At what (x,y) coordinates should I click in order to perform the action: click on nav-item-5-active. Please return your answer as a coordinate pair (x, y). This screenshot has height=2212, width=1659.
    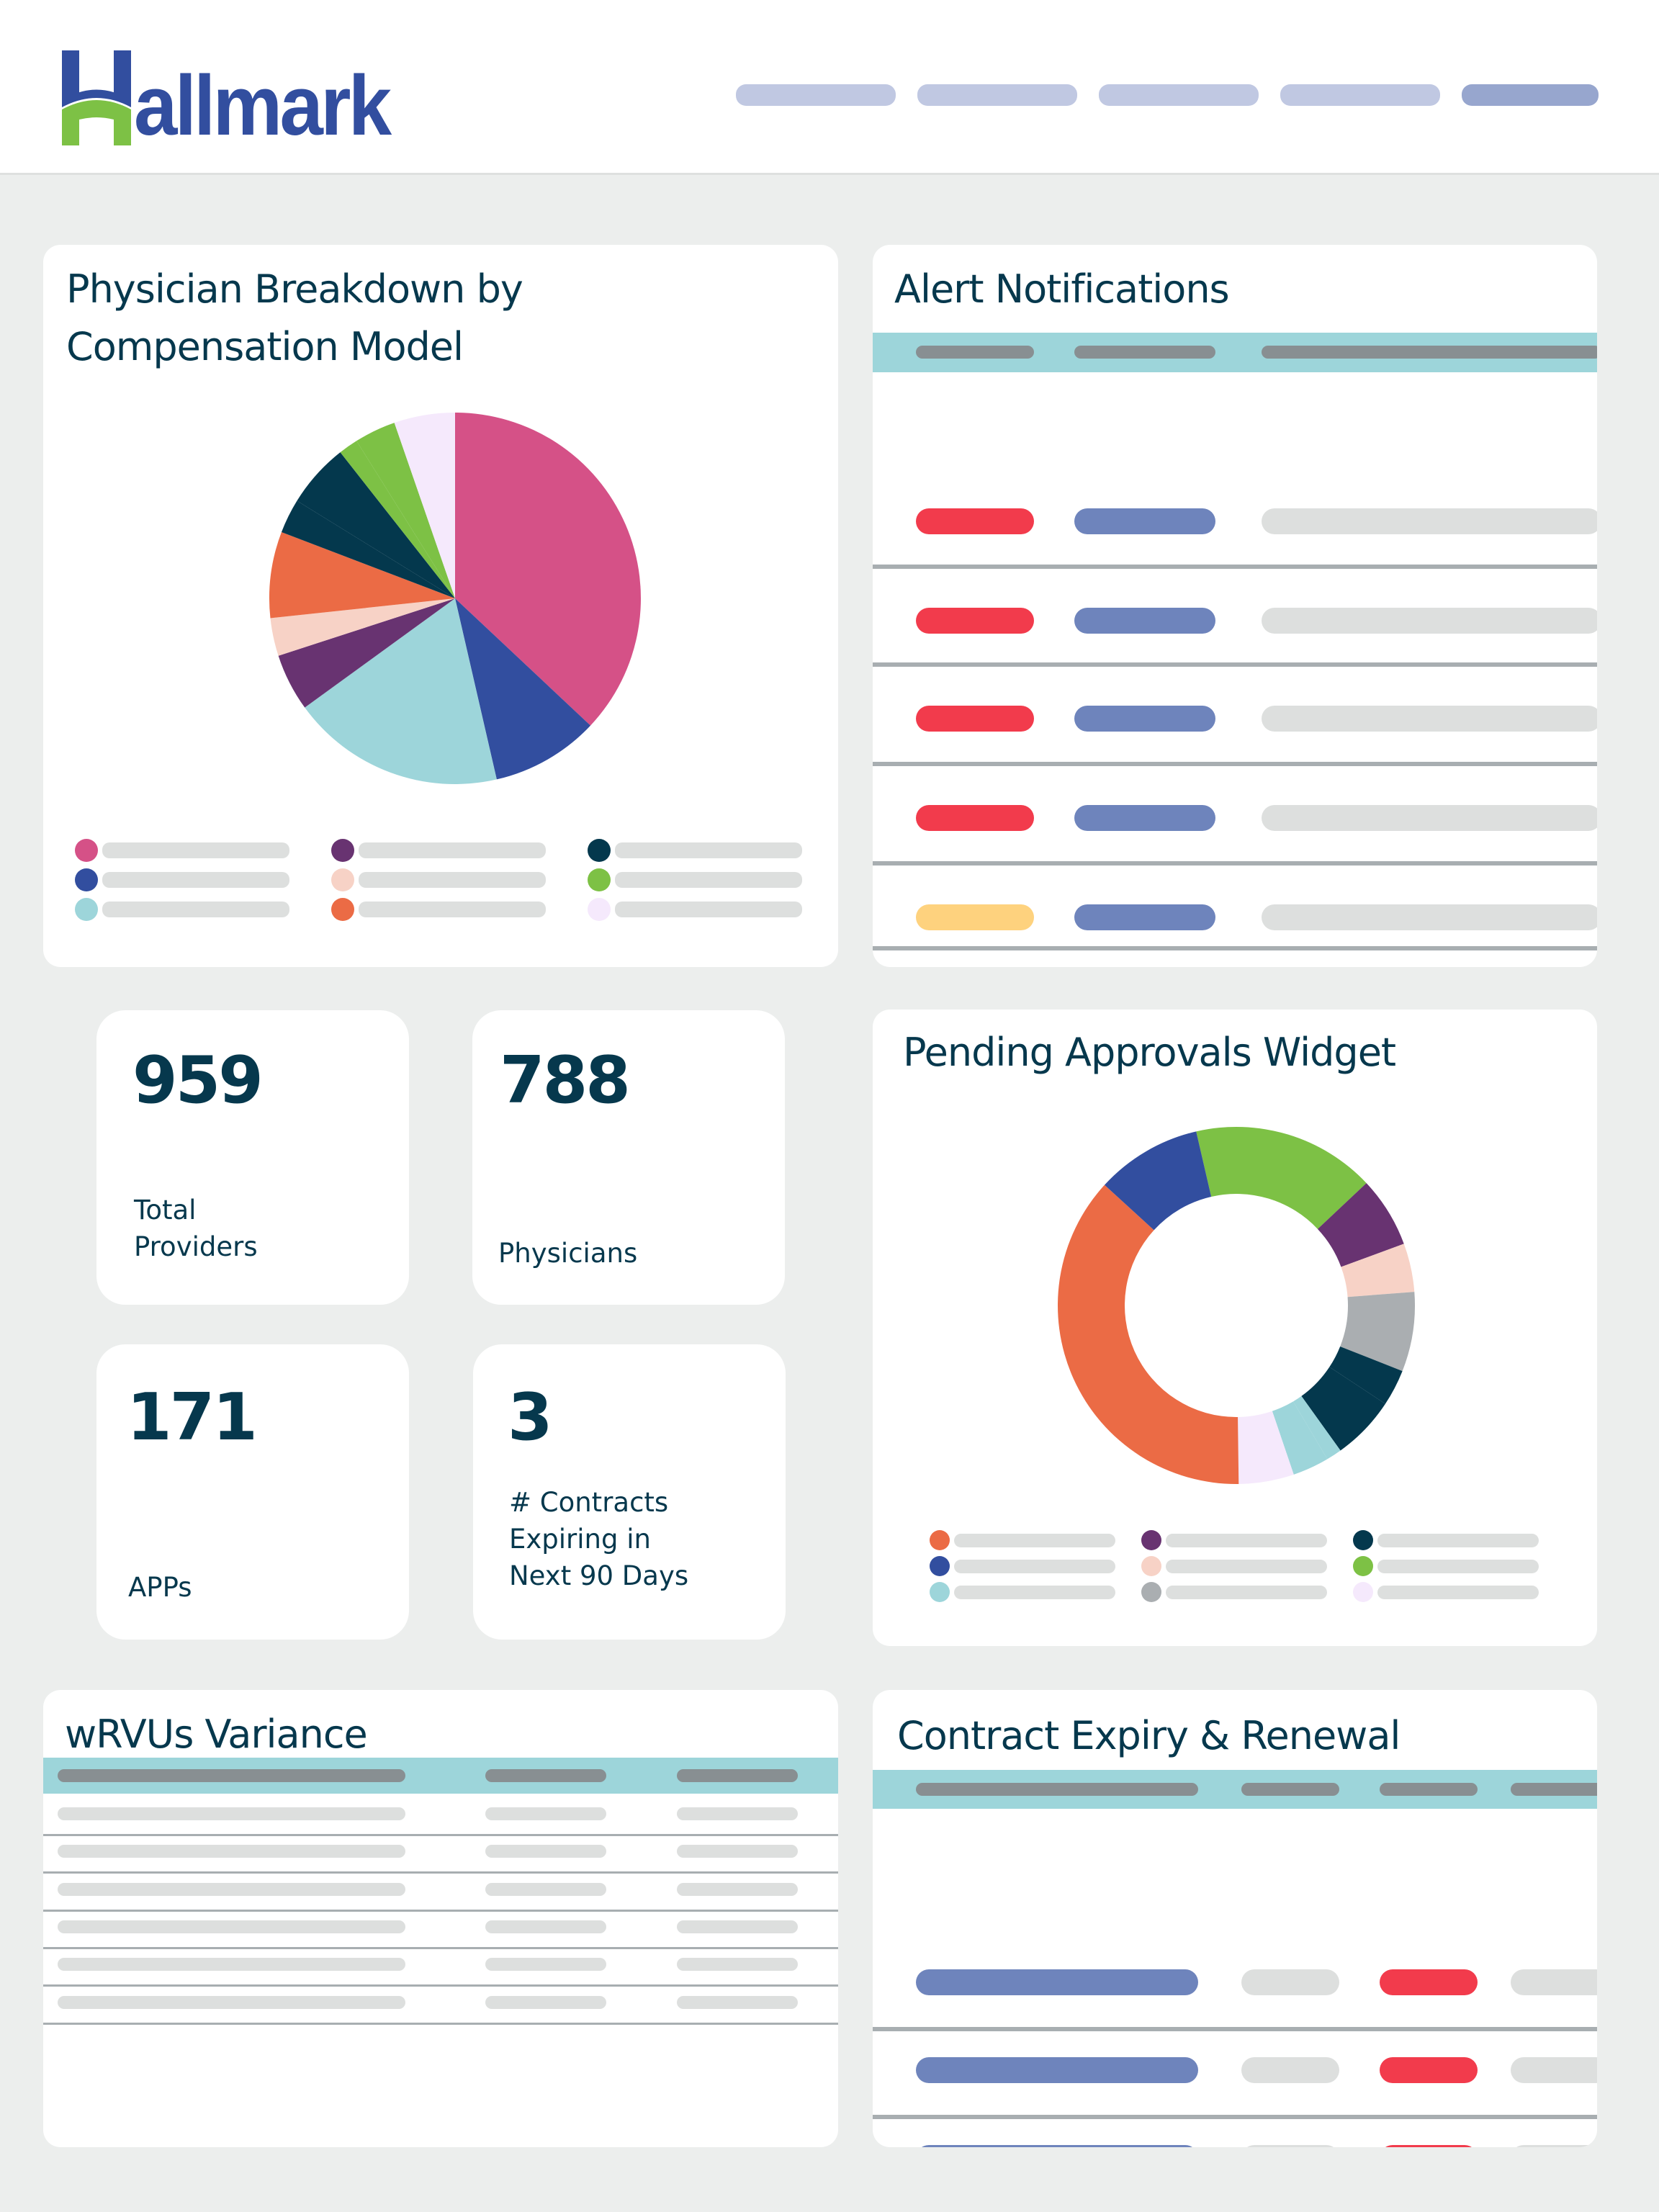
    Looking at the image, I should click on (1530, 95).